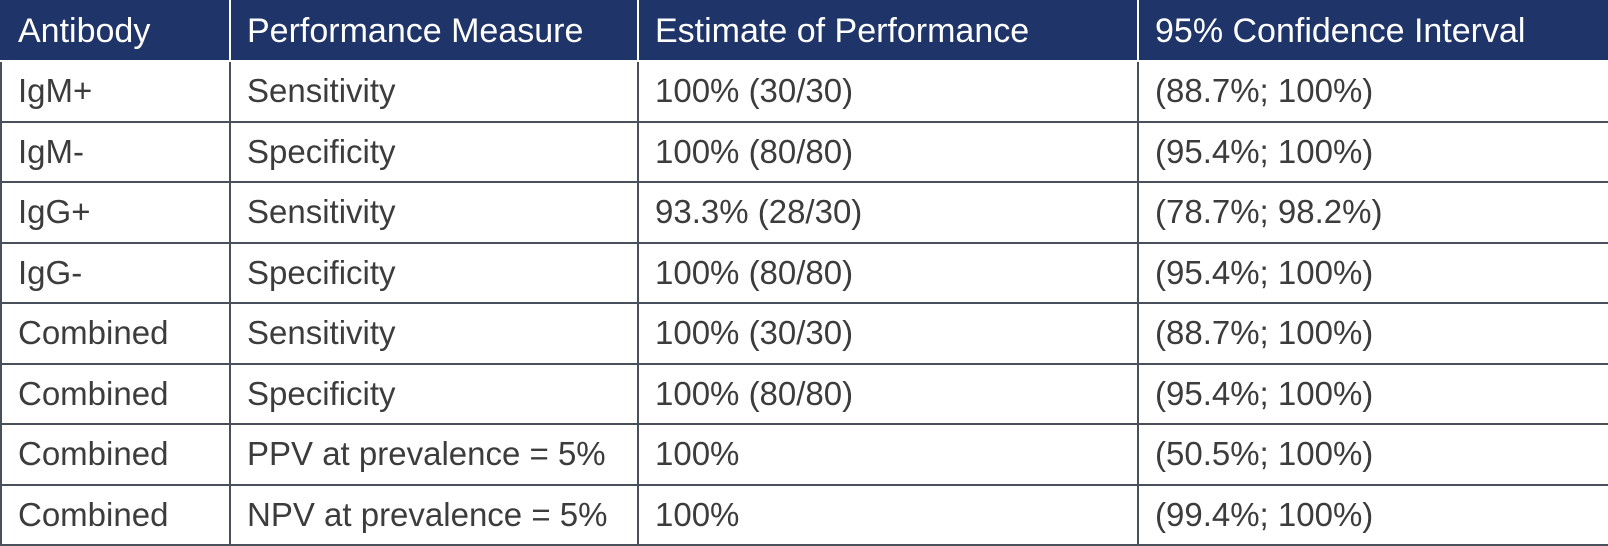  Describe the element at coordinates (434, 31) in the screenshot. I see `header-performance-measure: Performance Measure` at that location.